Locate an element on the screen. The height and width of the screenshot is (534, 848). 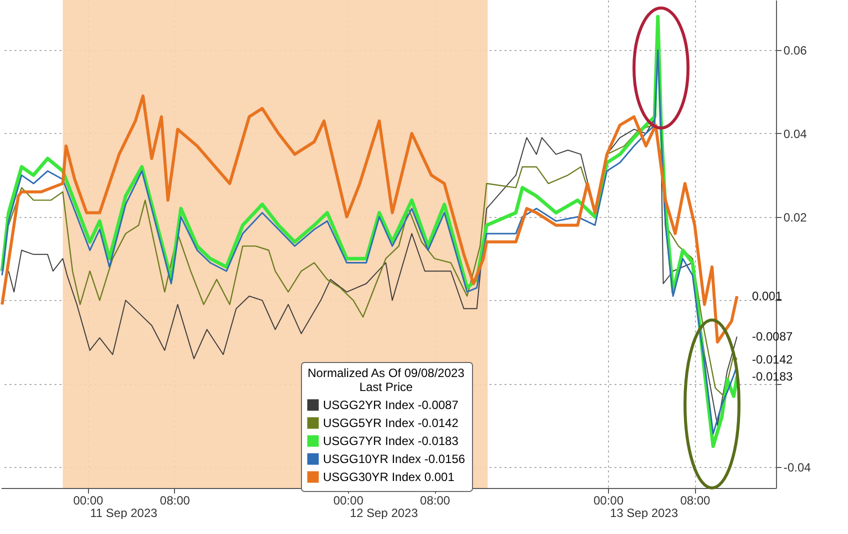
legend-label: USGG10YR Index -0.0156 is located at coordinates (394, 459).